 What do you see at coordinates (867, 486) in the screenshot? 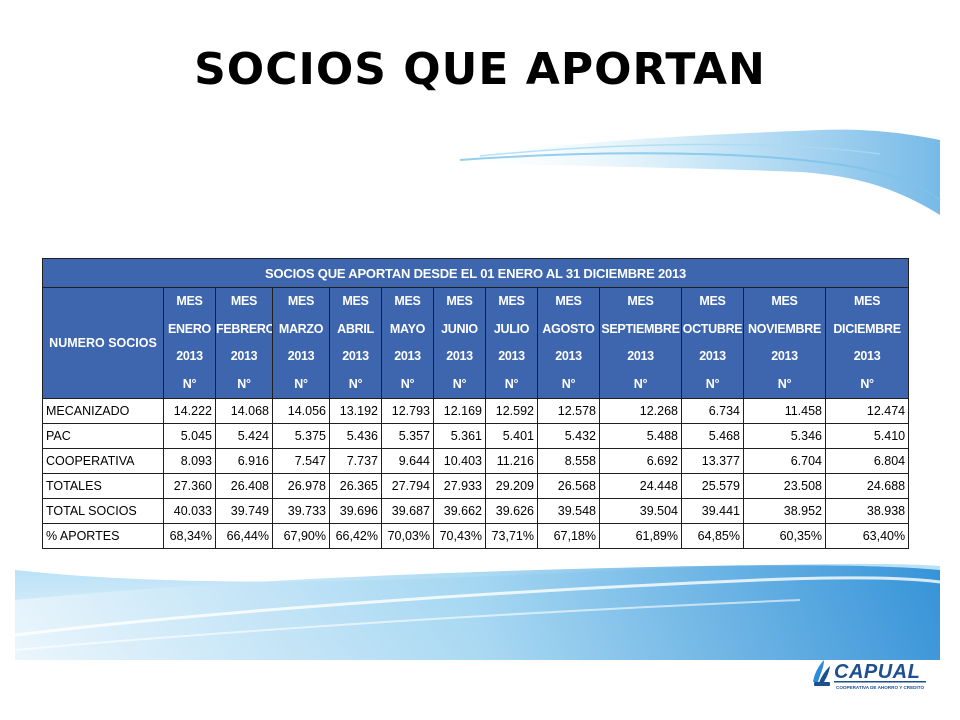
I see `table-cell: 24.688` at bounding box center [867, 486].